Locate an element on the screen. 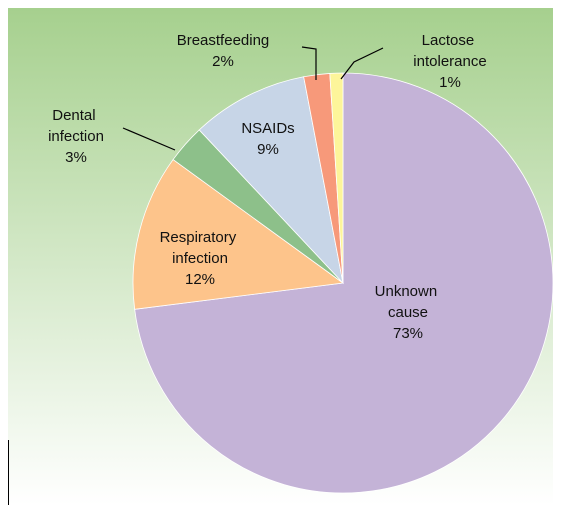 This screenshot has width=561, height=510. slice-label: NSAIDs is located at coordinates (267, 128).